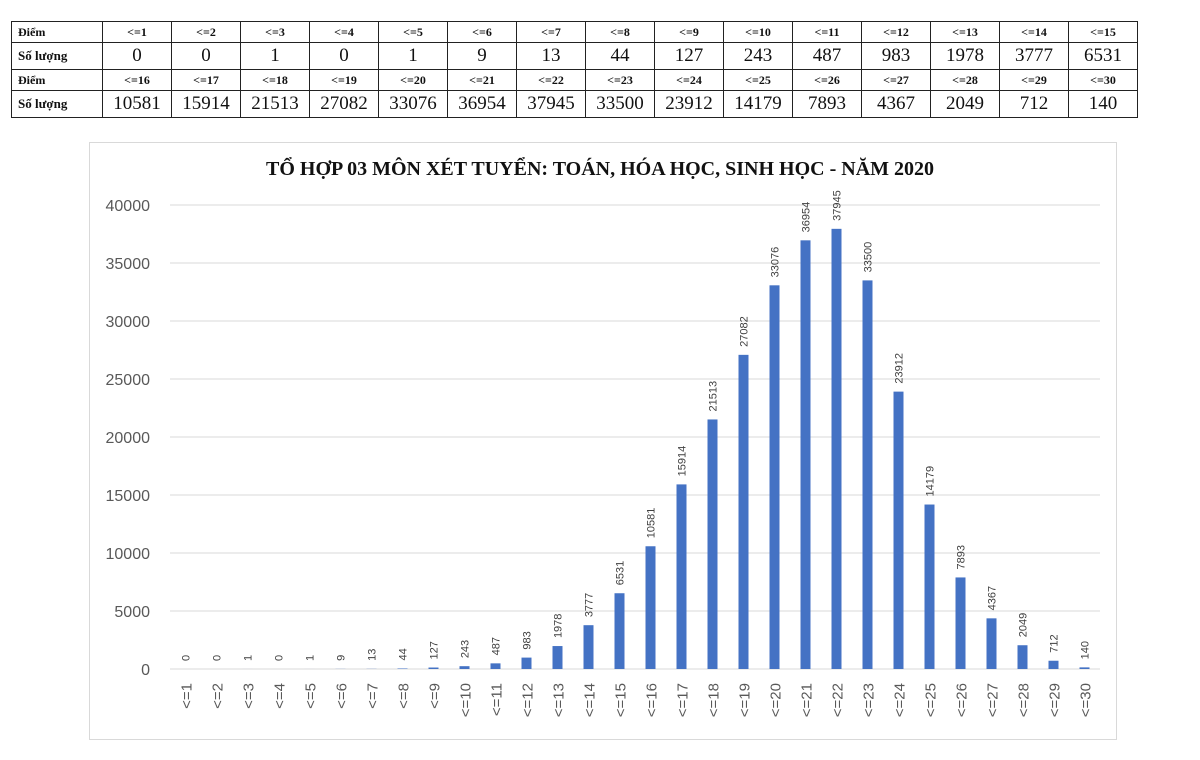  What do you see at coordinates (206, 104) in the screenshot?
I see `count-cell: 15914` at bounding box center [206, 104].